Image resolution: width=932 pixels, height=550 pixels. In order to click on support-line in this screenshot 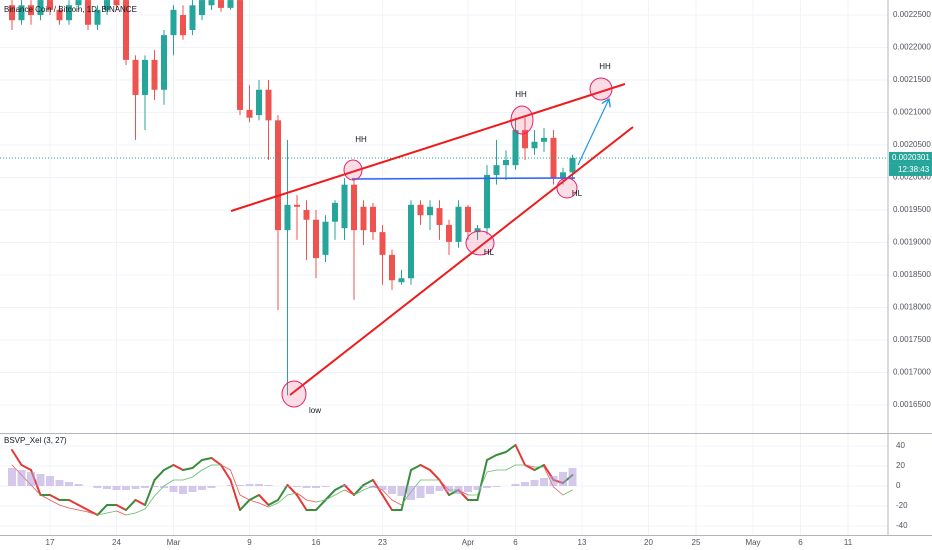, I will do `click(463, 178)`.